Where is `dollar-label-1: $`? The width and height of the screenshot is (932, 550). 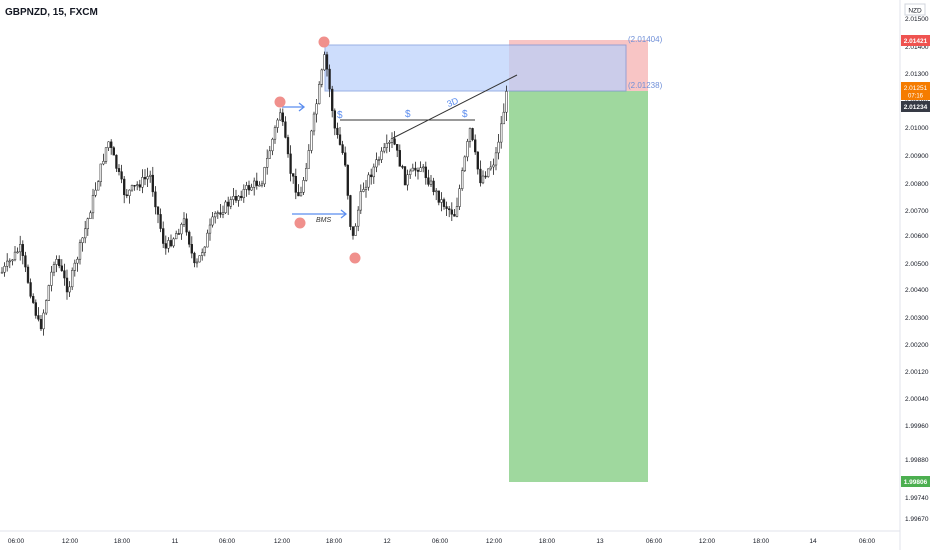
dollar-label-1: $ is located at coordinates (340, 115).